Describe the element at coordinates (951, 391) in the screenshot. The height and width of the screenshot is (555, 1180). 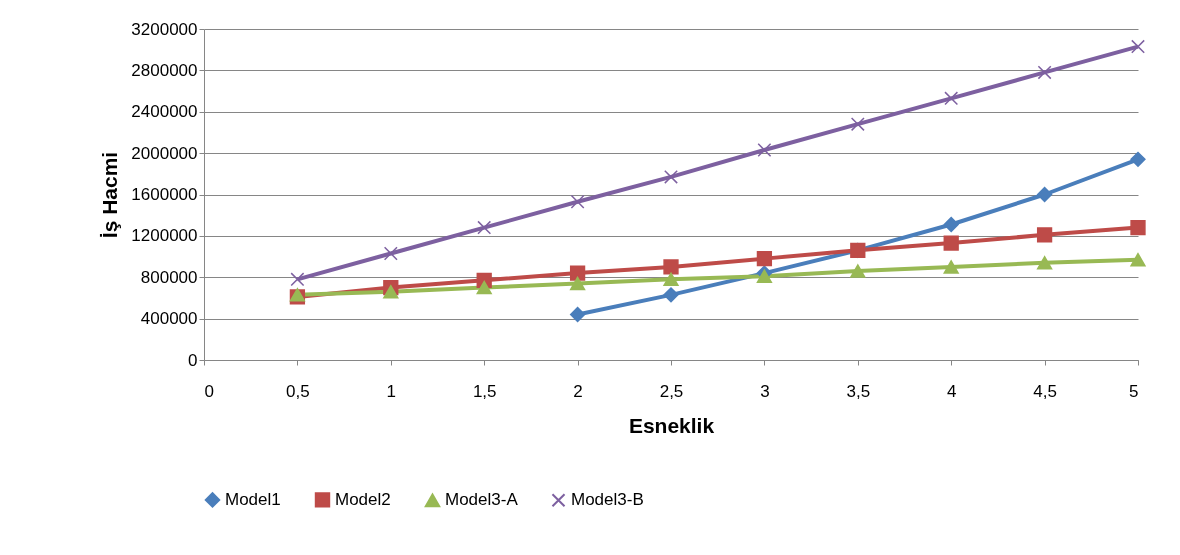
I see `x-tick-label: 4` at that location.